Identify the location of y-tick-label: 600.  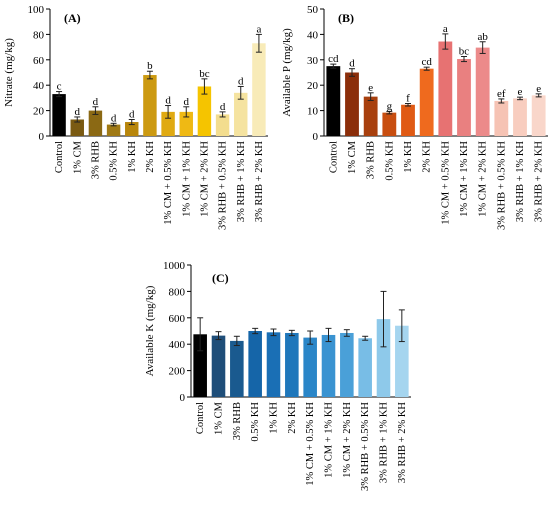
(177, 319).